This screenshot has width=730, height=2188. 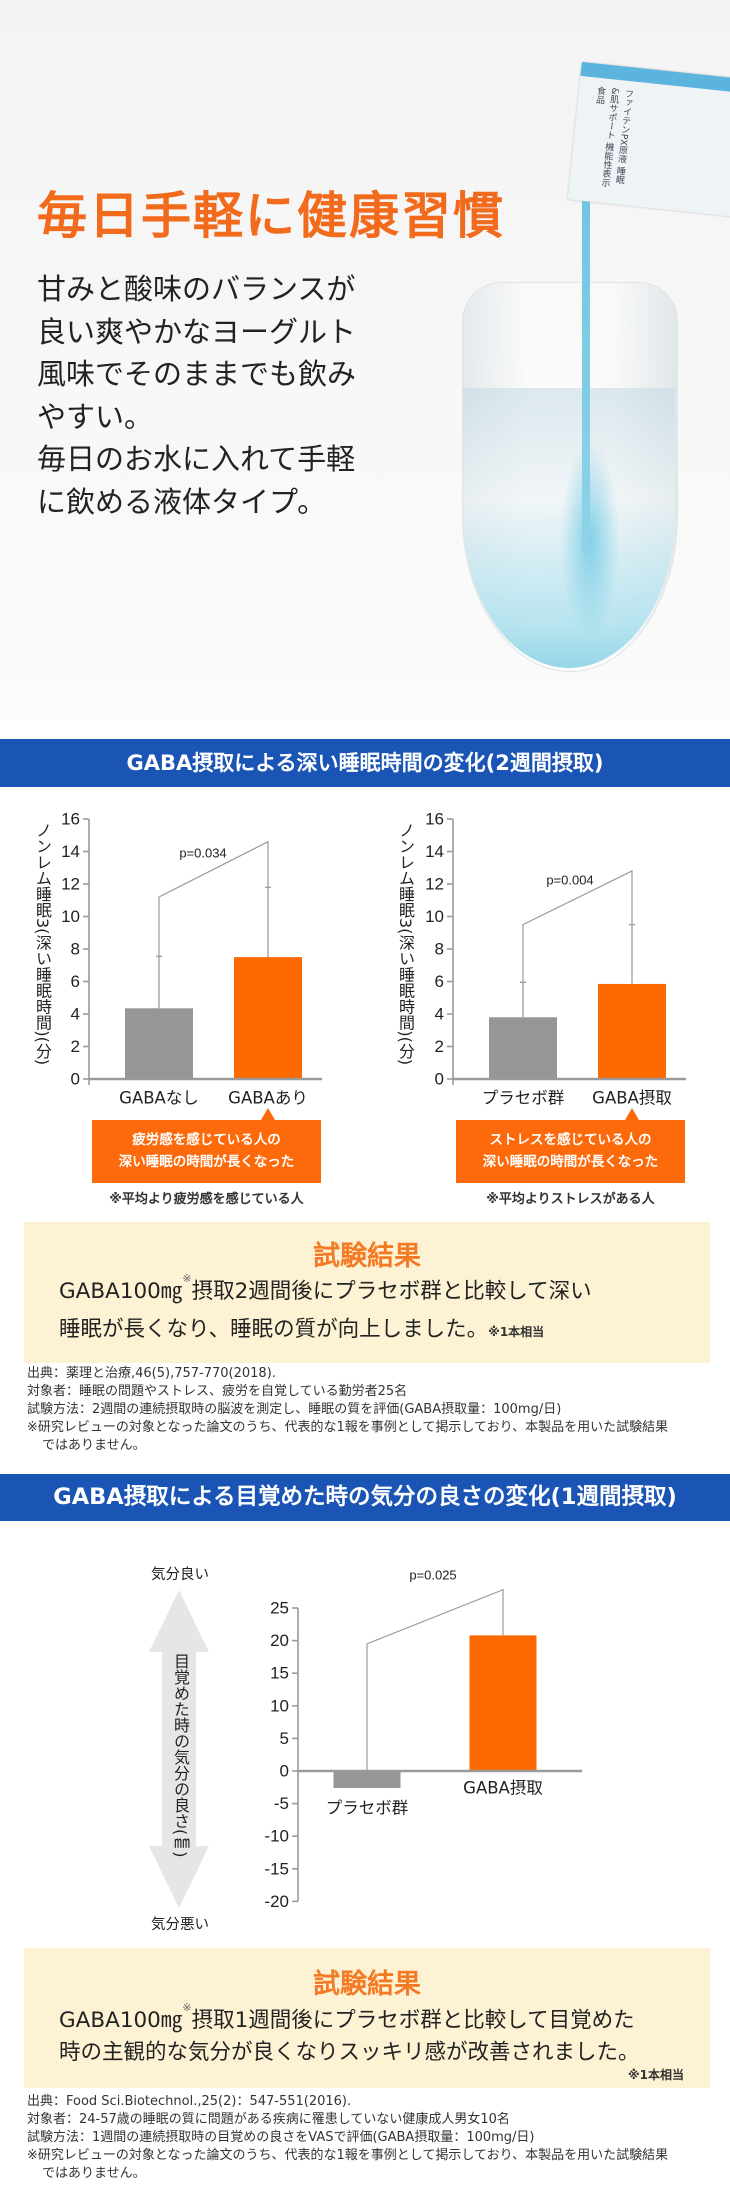 What do you see at coordinates (151, 1373) in the screenshot?
I see `source-line: 出典：薬理と治療,46(5),757-770(2018).` at bounding box center [151, 1373].